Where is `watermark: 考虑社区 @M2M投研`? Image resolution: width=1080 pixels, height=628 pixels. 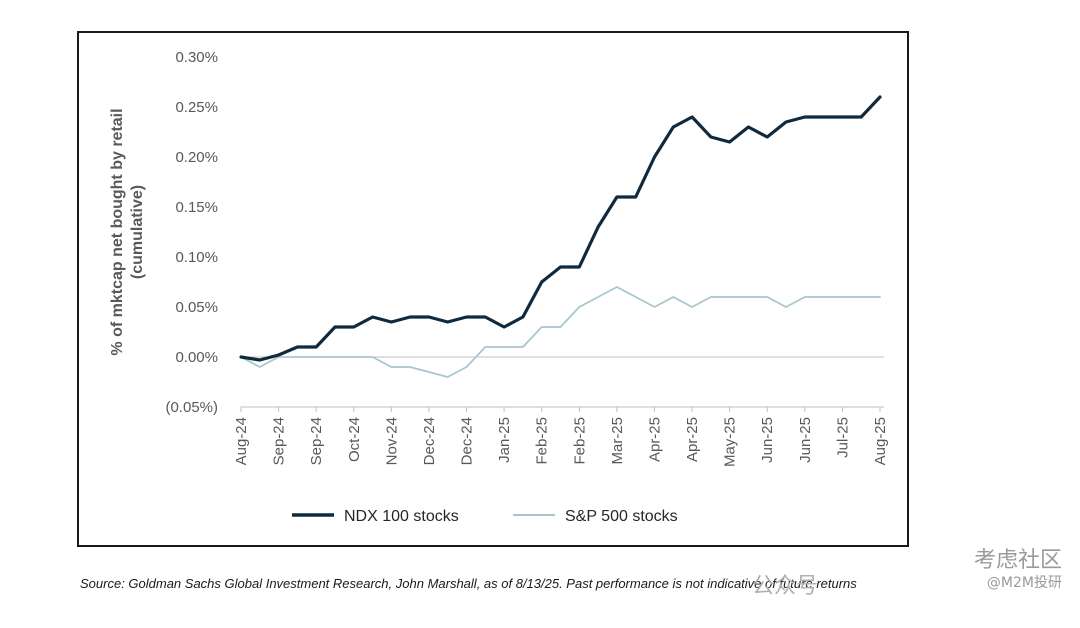
watermark: 考虑社区 @M2M投研 is located at coordinates (1018, 570).